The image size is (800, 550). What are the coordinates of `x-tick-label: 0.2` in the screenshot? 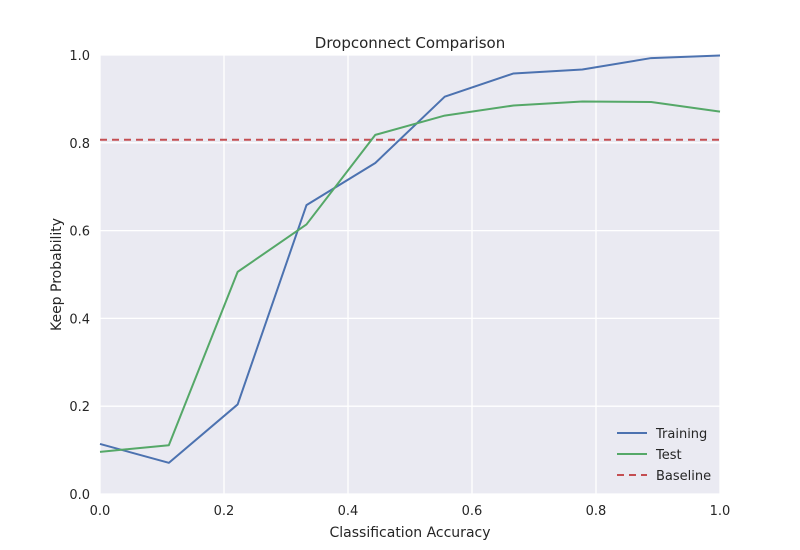 It's located at (224, 511).